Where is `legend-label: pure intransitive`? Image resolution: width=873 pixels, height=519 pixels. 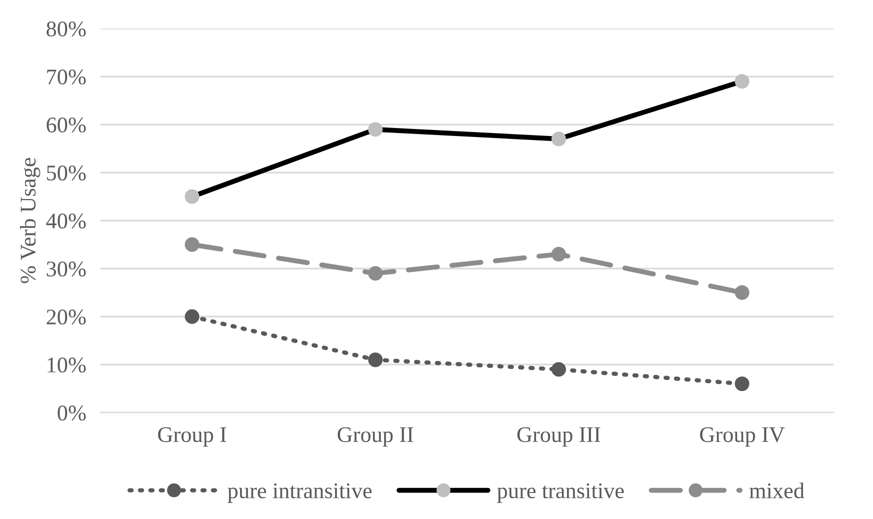 legend-label: pure intransitive is located at coordinates (300, 493).